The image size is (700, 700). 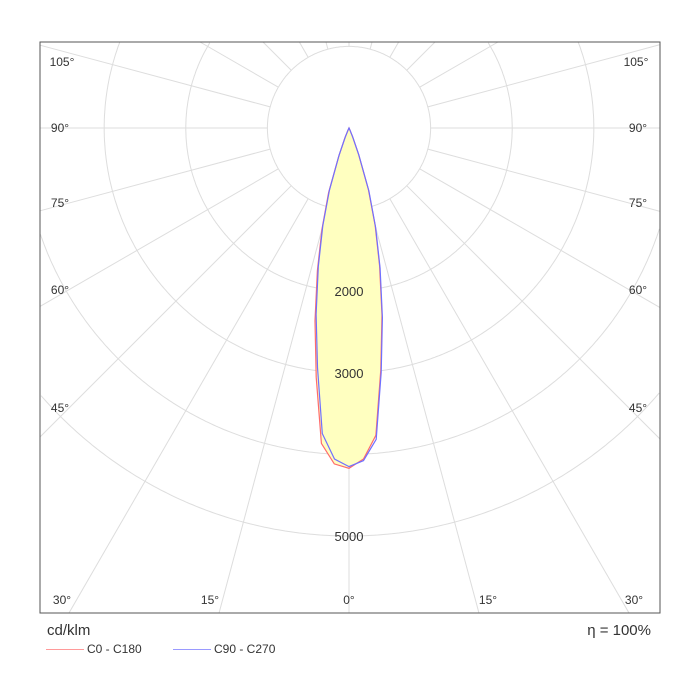 What do you see at coordinates (349, 291) in the screenshot?
I see `radial-tick-label: 2000` at bounding box center [349, 291].